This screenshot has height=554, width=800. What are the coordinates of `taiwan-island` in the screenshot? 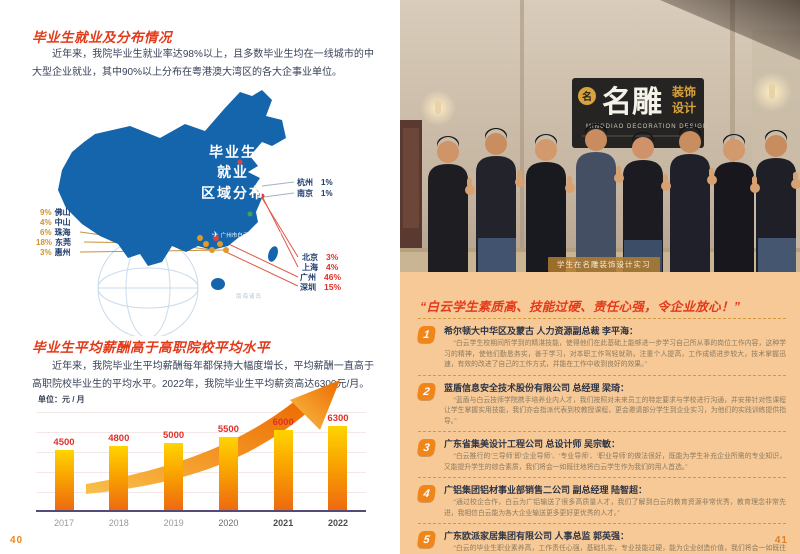 It's located at (273, 254).